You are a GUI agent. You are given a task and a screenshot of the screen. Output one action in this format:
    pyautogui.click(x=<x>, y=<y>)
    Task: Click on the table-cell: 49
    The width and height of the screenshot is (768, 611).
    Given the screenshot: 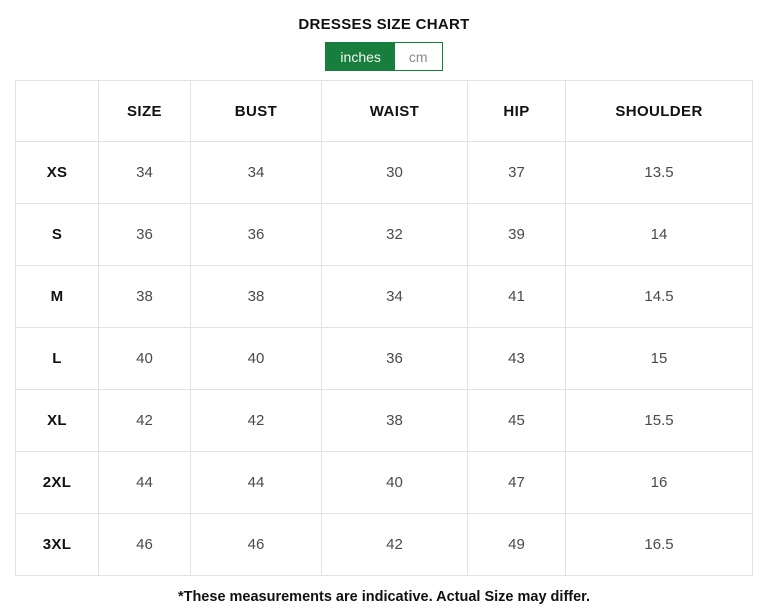 What is the action you would take?
    pyautogui.click(x=516, y=544)
    